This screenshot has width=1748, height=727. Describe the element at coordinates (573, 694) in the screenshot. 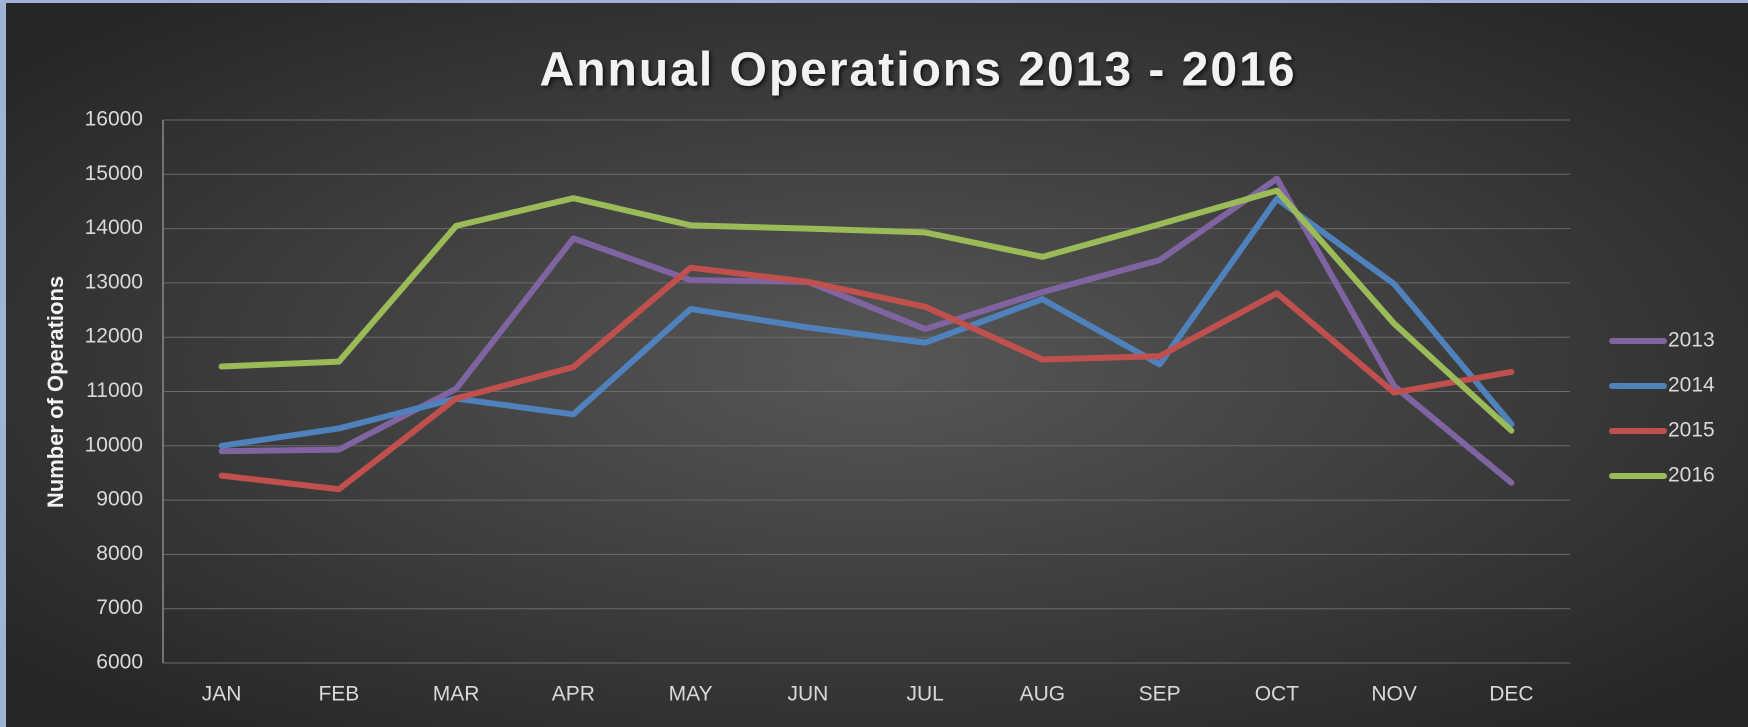

I see `x-tick-label: APR` at that location.